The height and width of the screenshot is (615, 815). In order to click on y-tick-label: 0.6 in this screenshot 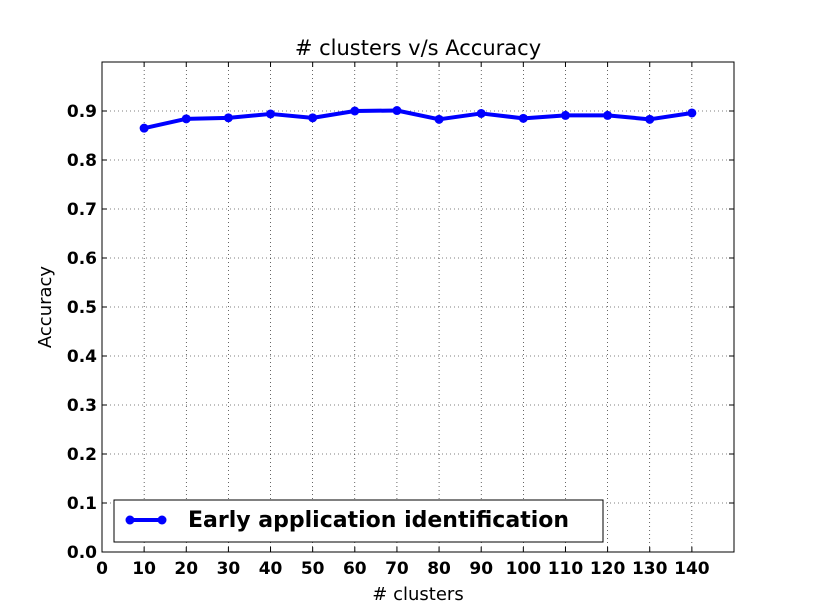, I will do `click(82, 259)`.